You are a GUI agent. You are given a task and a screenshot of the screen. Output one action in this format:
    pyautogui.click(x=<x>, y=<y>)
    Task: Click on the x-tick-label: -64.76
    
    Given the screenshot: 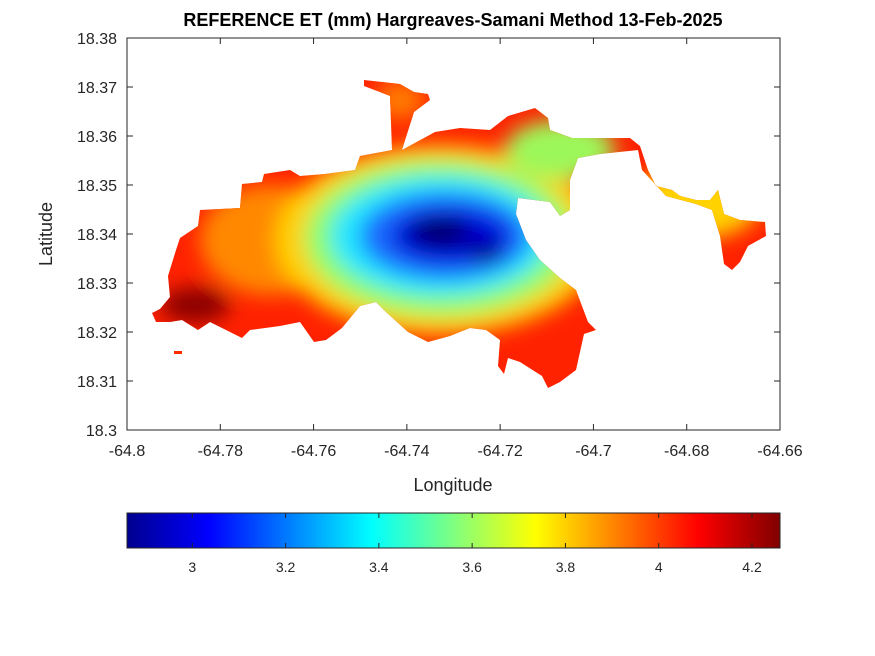 What is the action you would take?
    pyautogui.click(x=313, y=451)
    